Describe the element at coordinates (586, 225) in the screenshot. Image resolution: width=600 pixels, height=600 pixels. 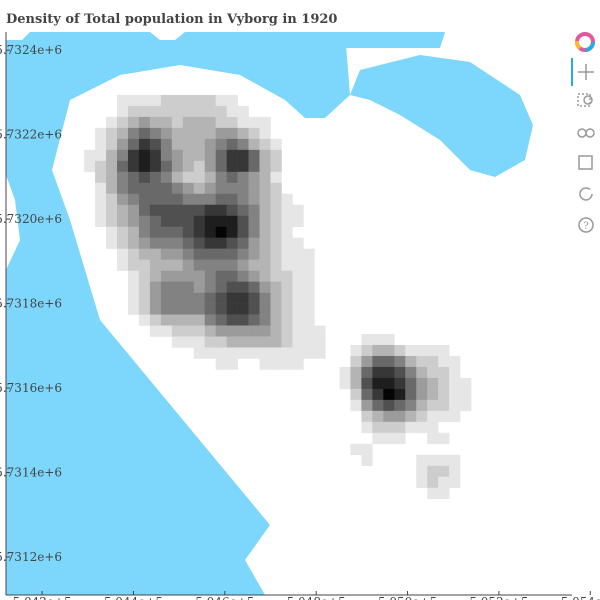
I see `help-tool: ?` at that location.